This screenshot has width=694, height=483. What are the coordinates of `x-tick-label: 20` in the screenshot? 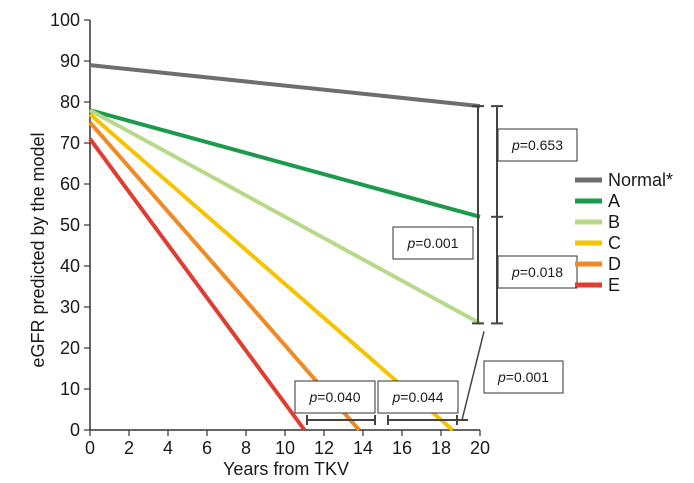 It's located at (480, 448).